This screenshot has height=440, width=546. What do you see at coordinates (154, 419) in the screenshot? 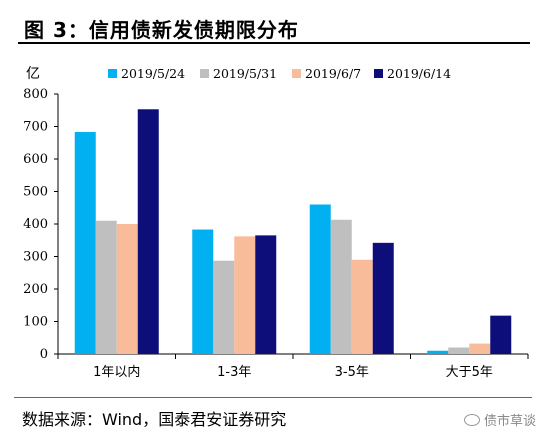
I see `source-note: 数据来源：Wind，国泰君安证券研究` at bounding box center [154, 419].